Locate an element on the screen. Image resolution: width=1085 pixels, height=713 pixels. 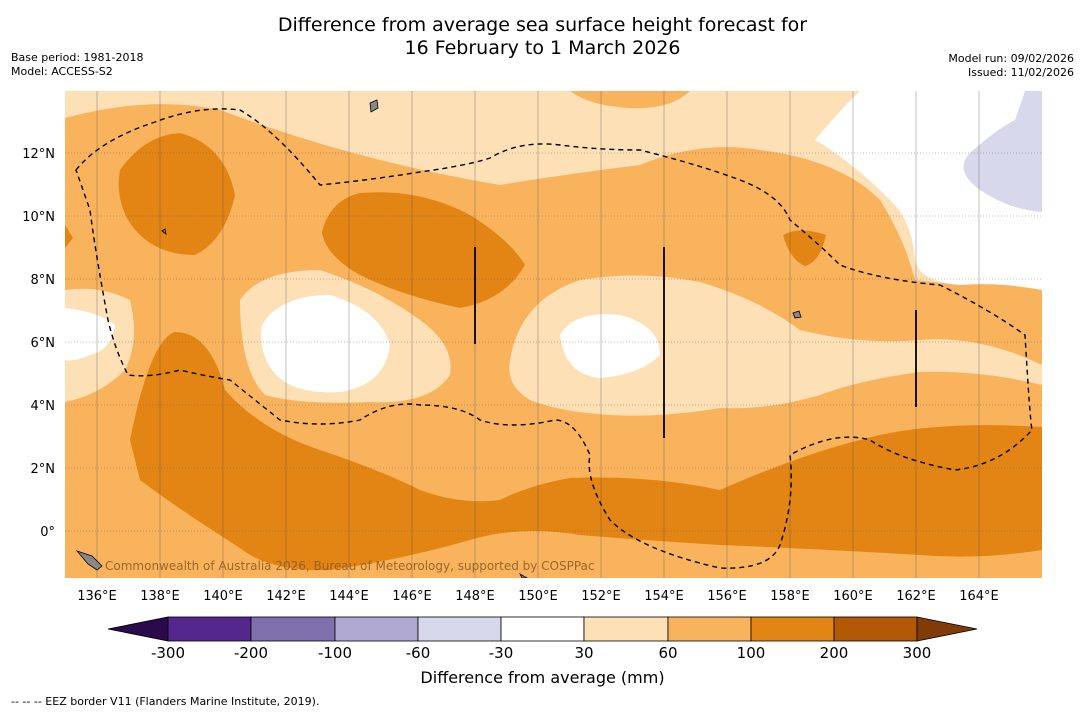
issued-date: Issued: 11/02/2026 is located at coordinates (1020, 72).